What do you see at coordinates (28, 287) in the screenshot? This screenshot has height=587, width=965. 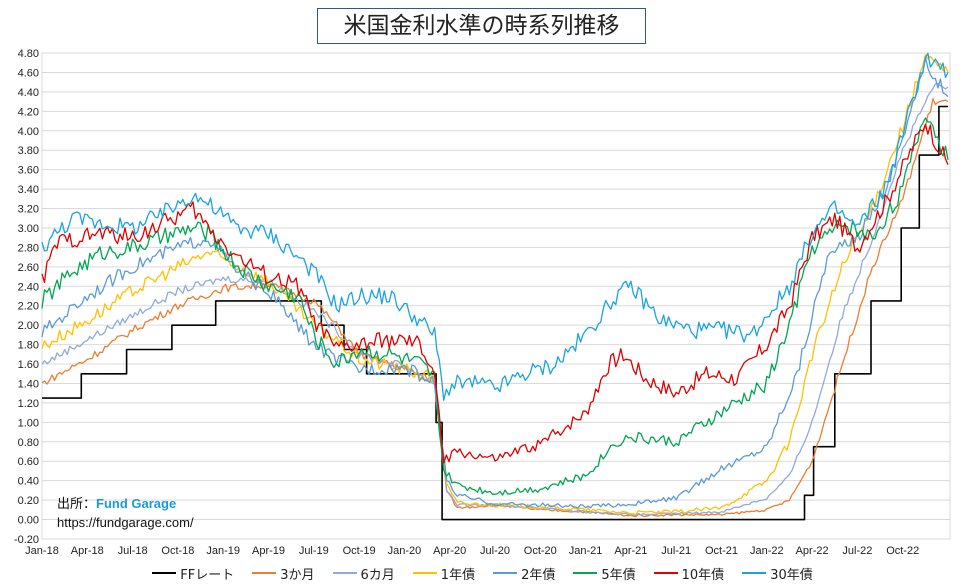 I see `y-tick-label: 2.40` at bounding box center [28, 287].